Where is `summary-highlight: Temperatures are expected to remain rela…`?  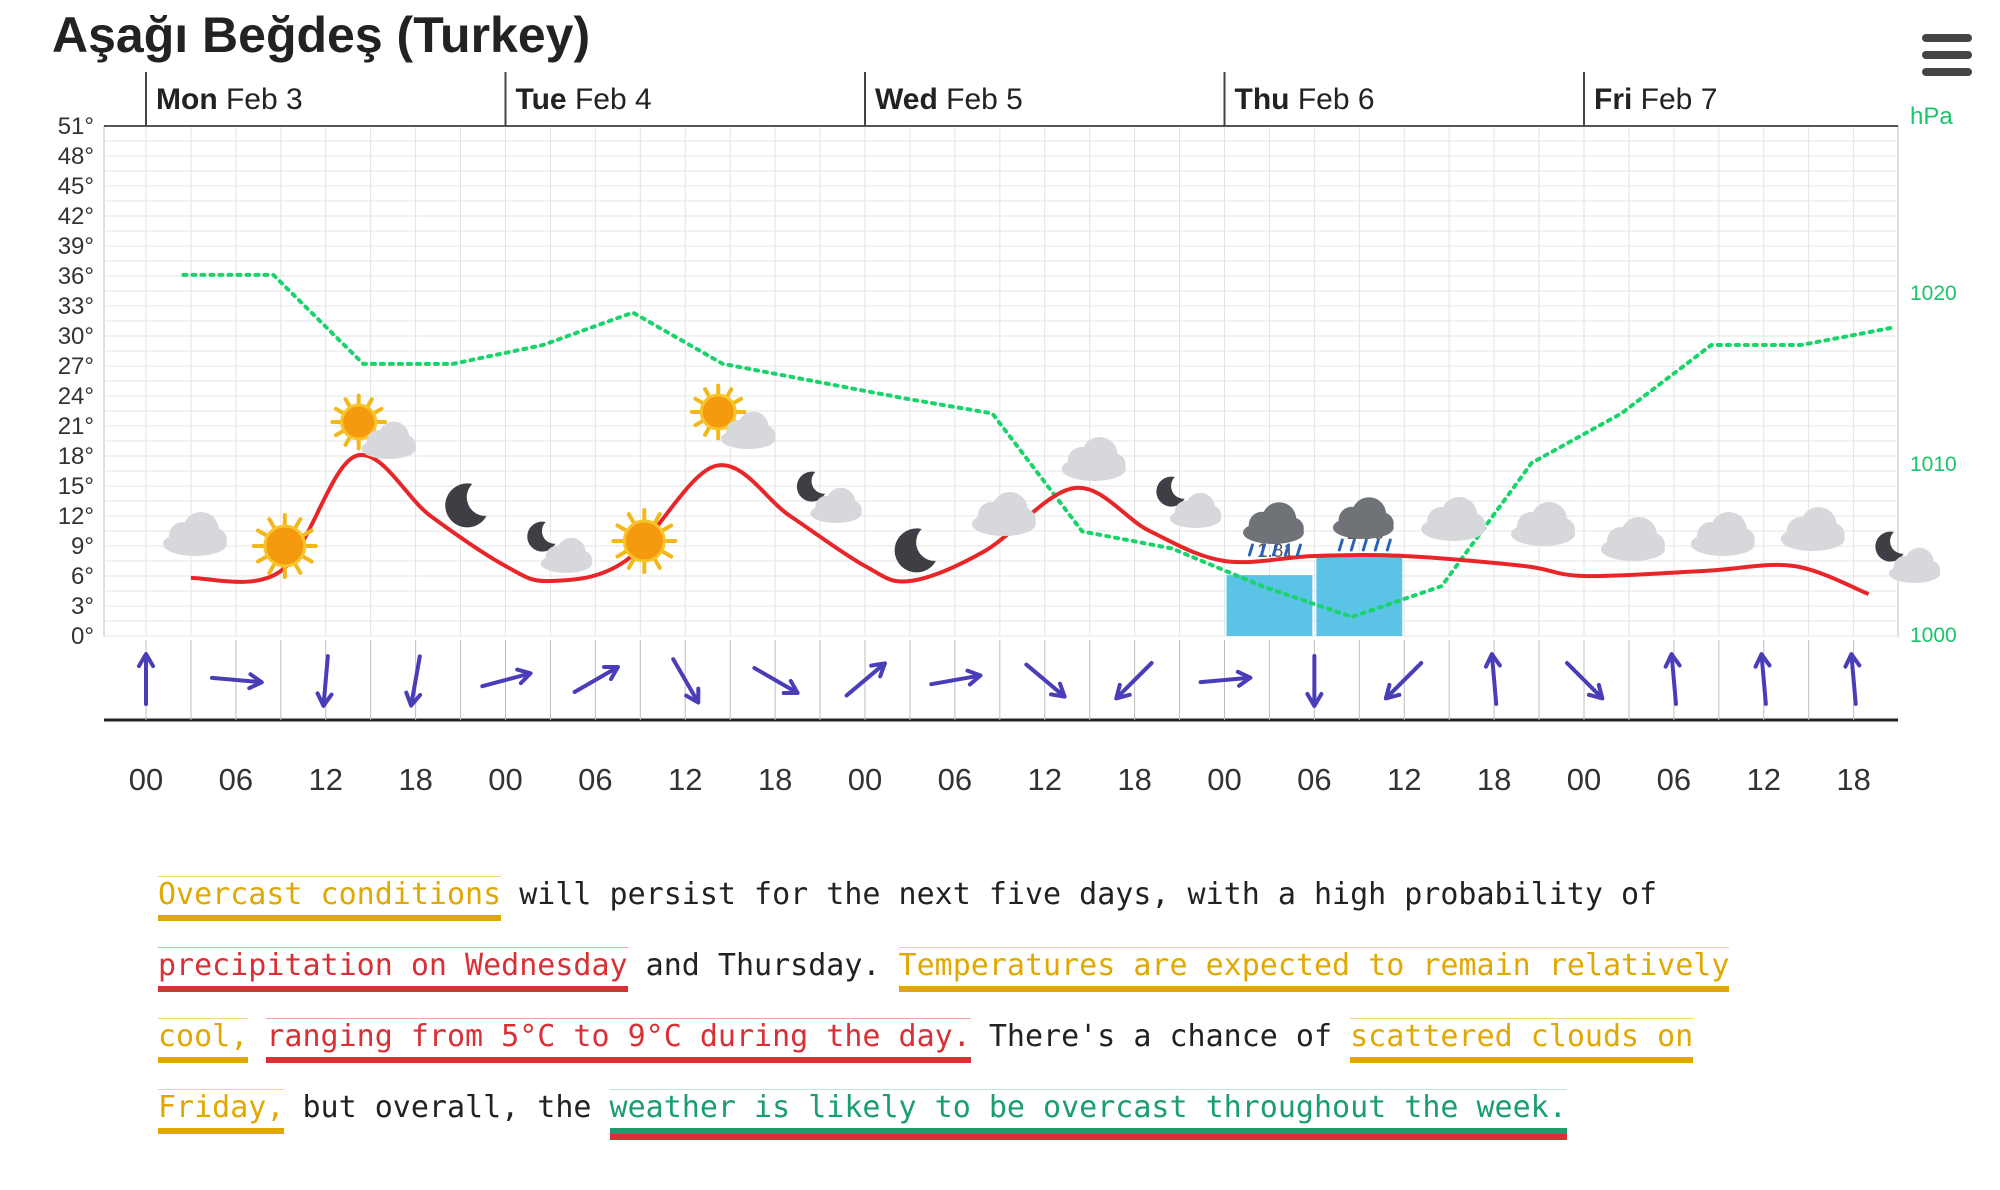
summary-highlight: Temperatures are expected to remain rela… is located at coordinates (1314, 969).